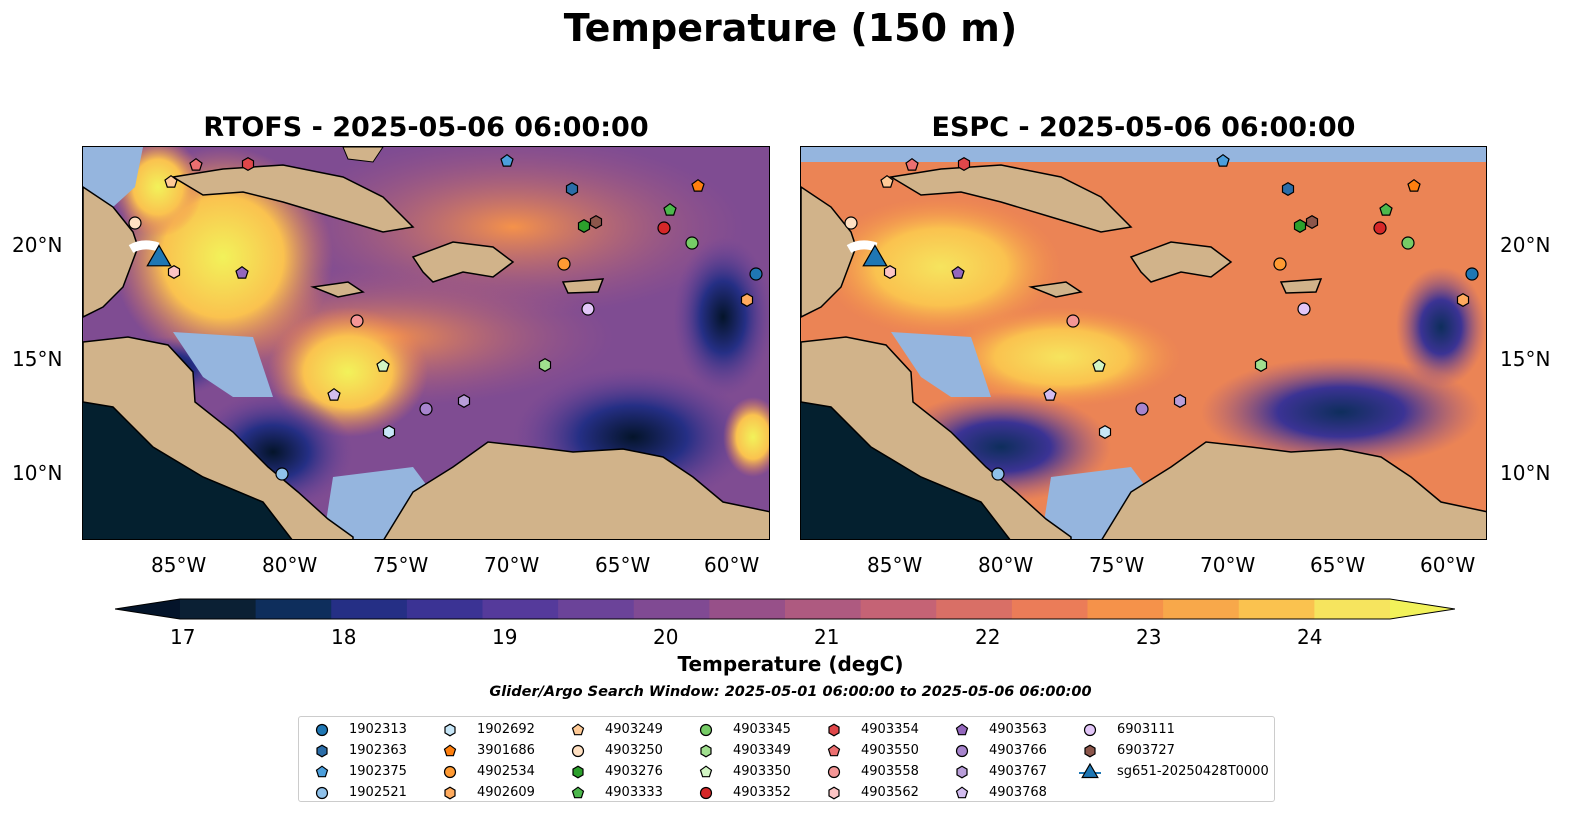 The image size is (1581, 827). I want to click on legend-item: 1902313, so click(359, 729).